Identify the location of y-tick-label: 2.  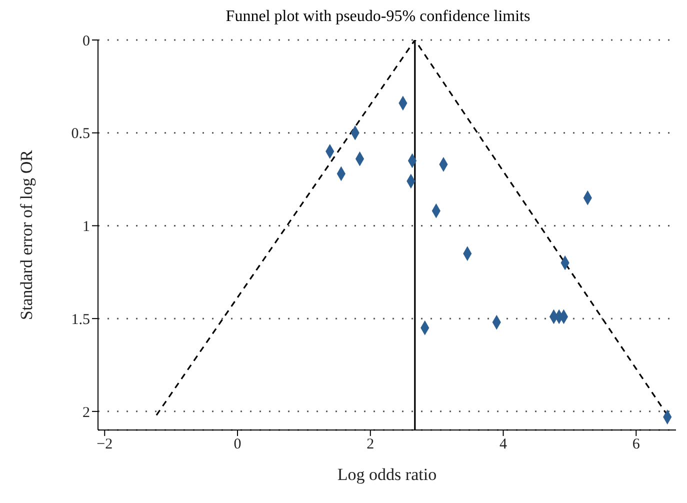
(86, 412).